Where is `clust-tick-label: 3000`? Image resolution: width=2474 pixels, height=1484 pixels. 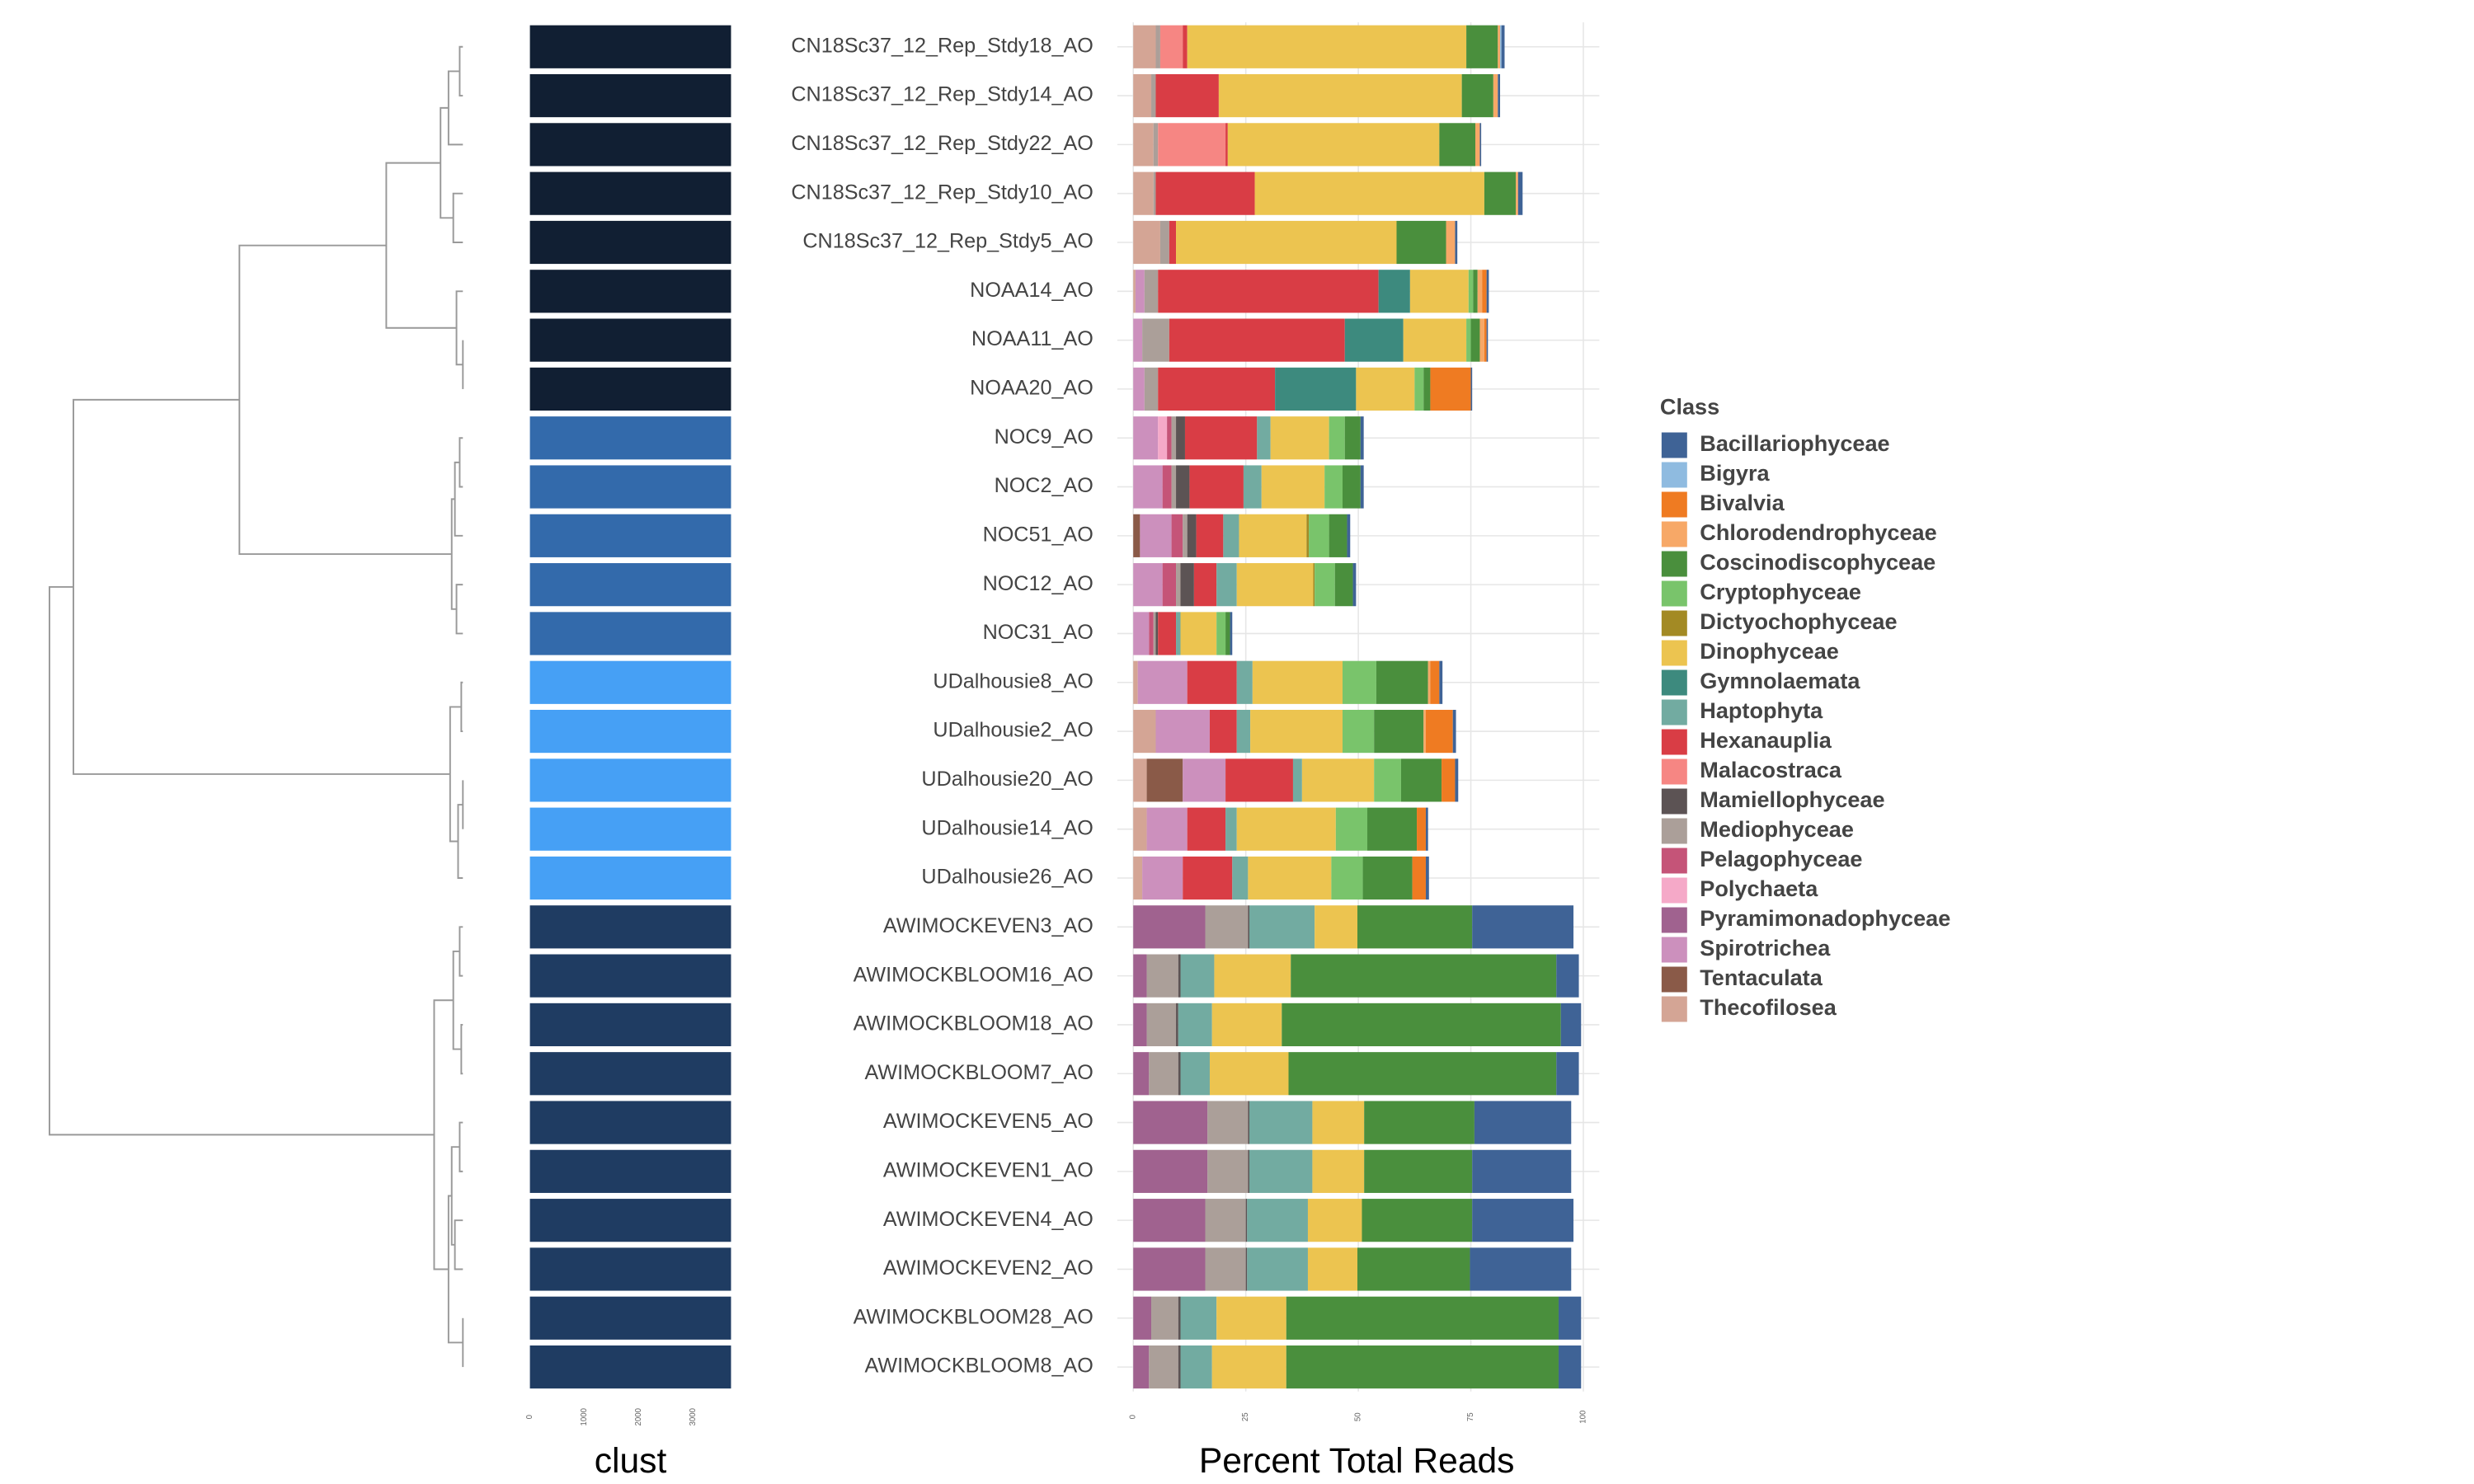 clust-tick-label: 3000 is located at coordinates (693, 1416).